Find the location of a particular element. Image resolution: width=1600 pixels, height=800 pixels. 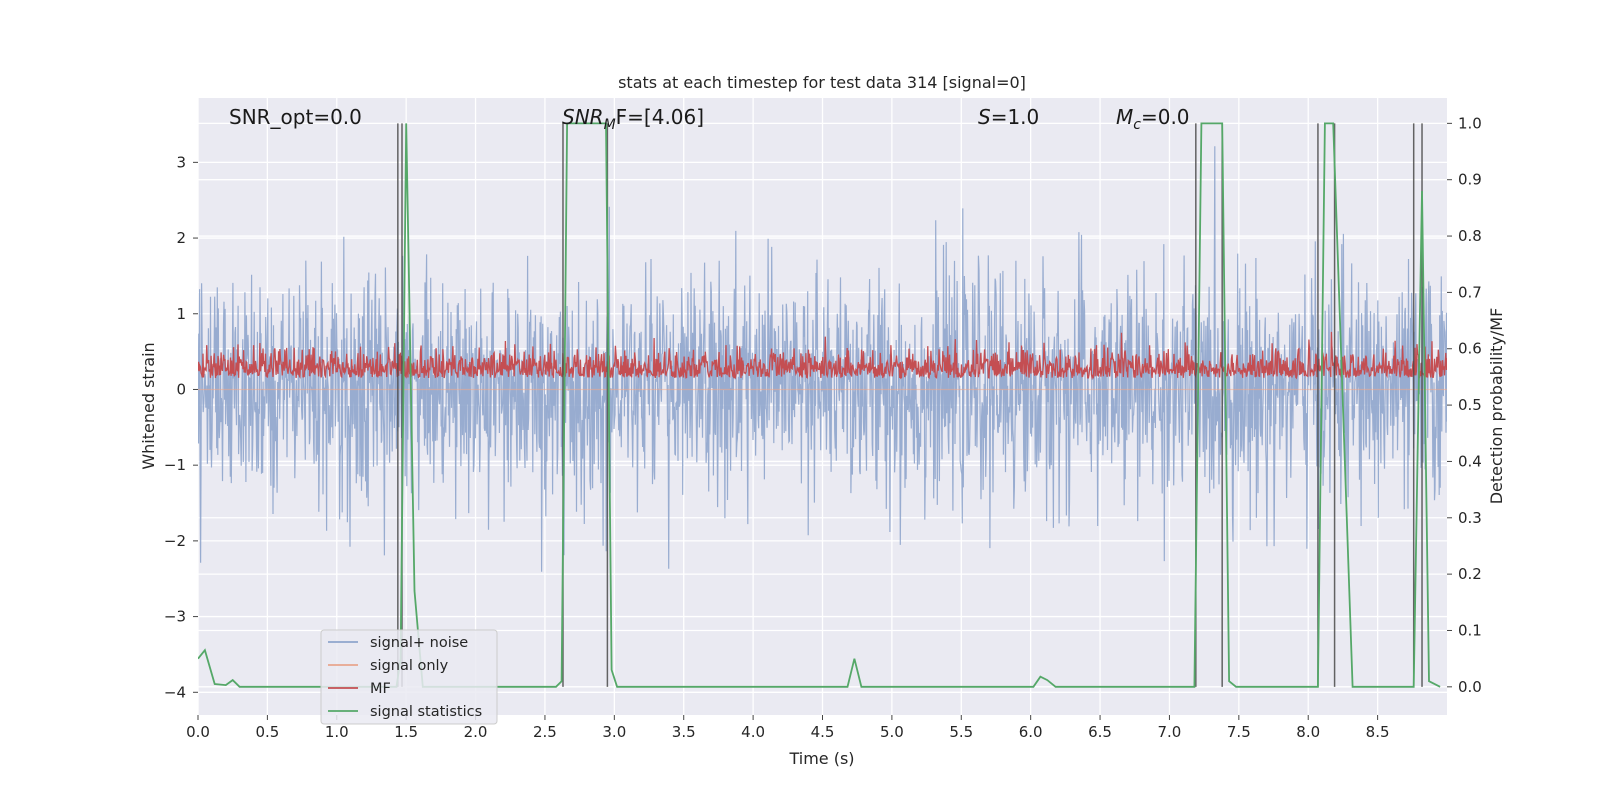

x-tick-label: 1.5 is located at coordinates (406, 732).